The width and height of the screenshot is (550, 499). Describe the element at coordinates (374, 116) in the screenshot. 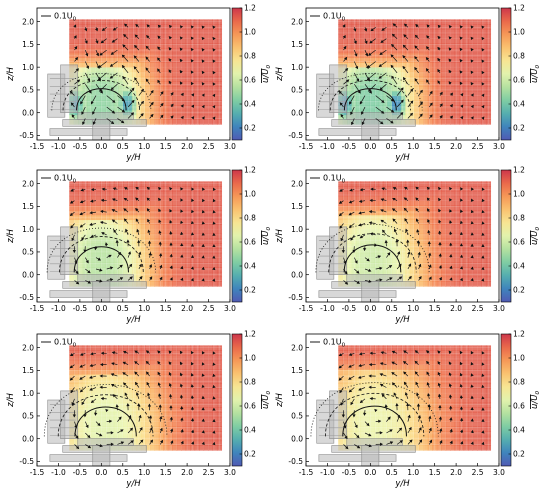

I see `model-deck` at that location.